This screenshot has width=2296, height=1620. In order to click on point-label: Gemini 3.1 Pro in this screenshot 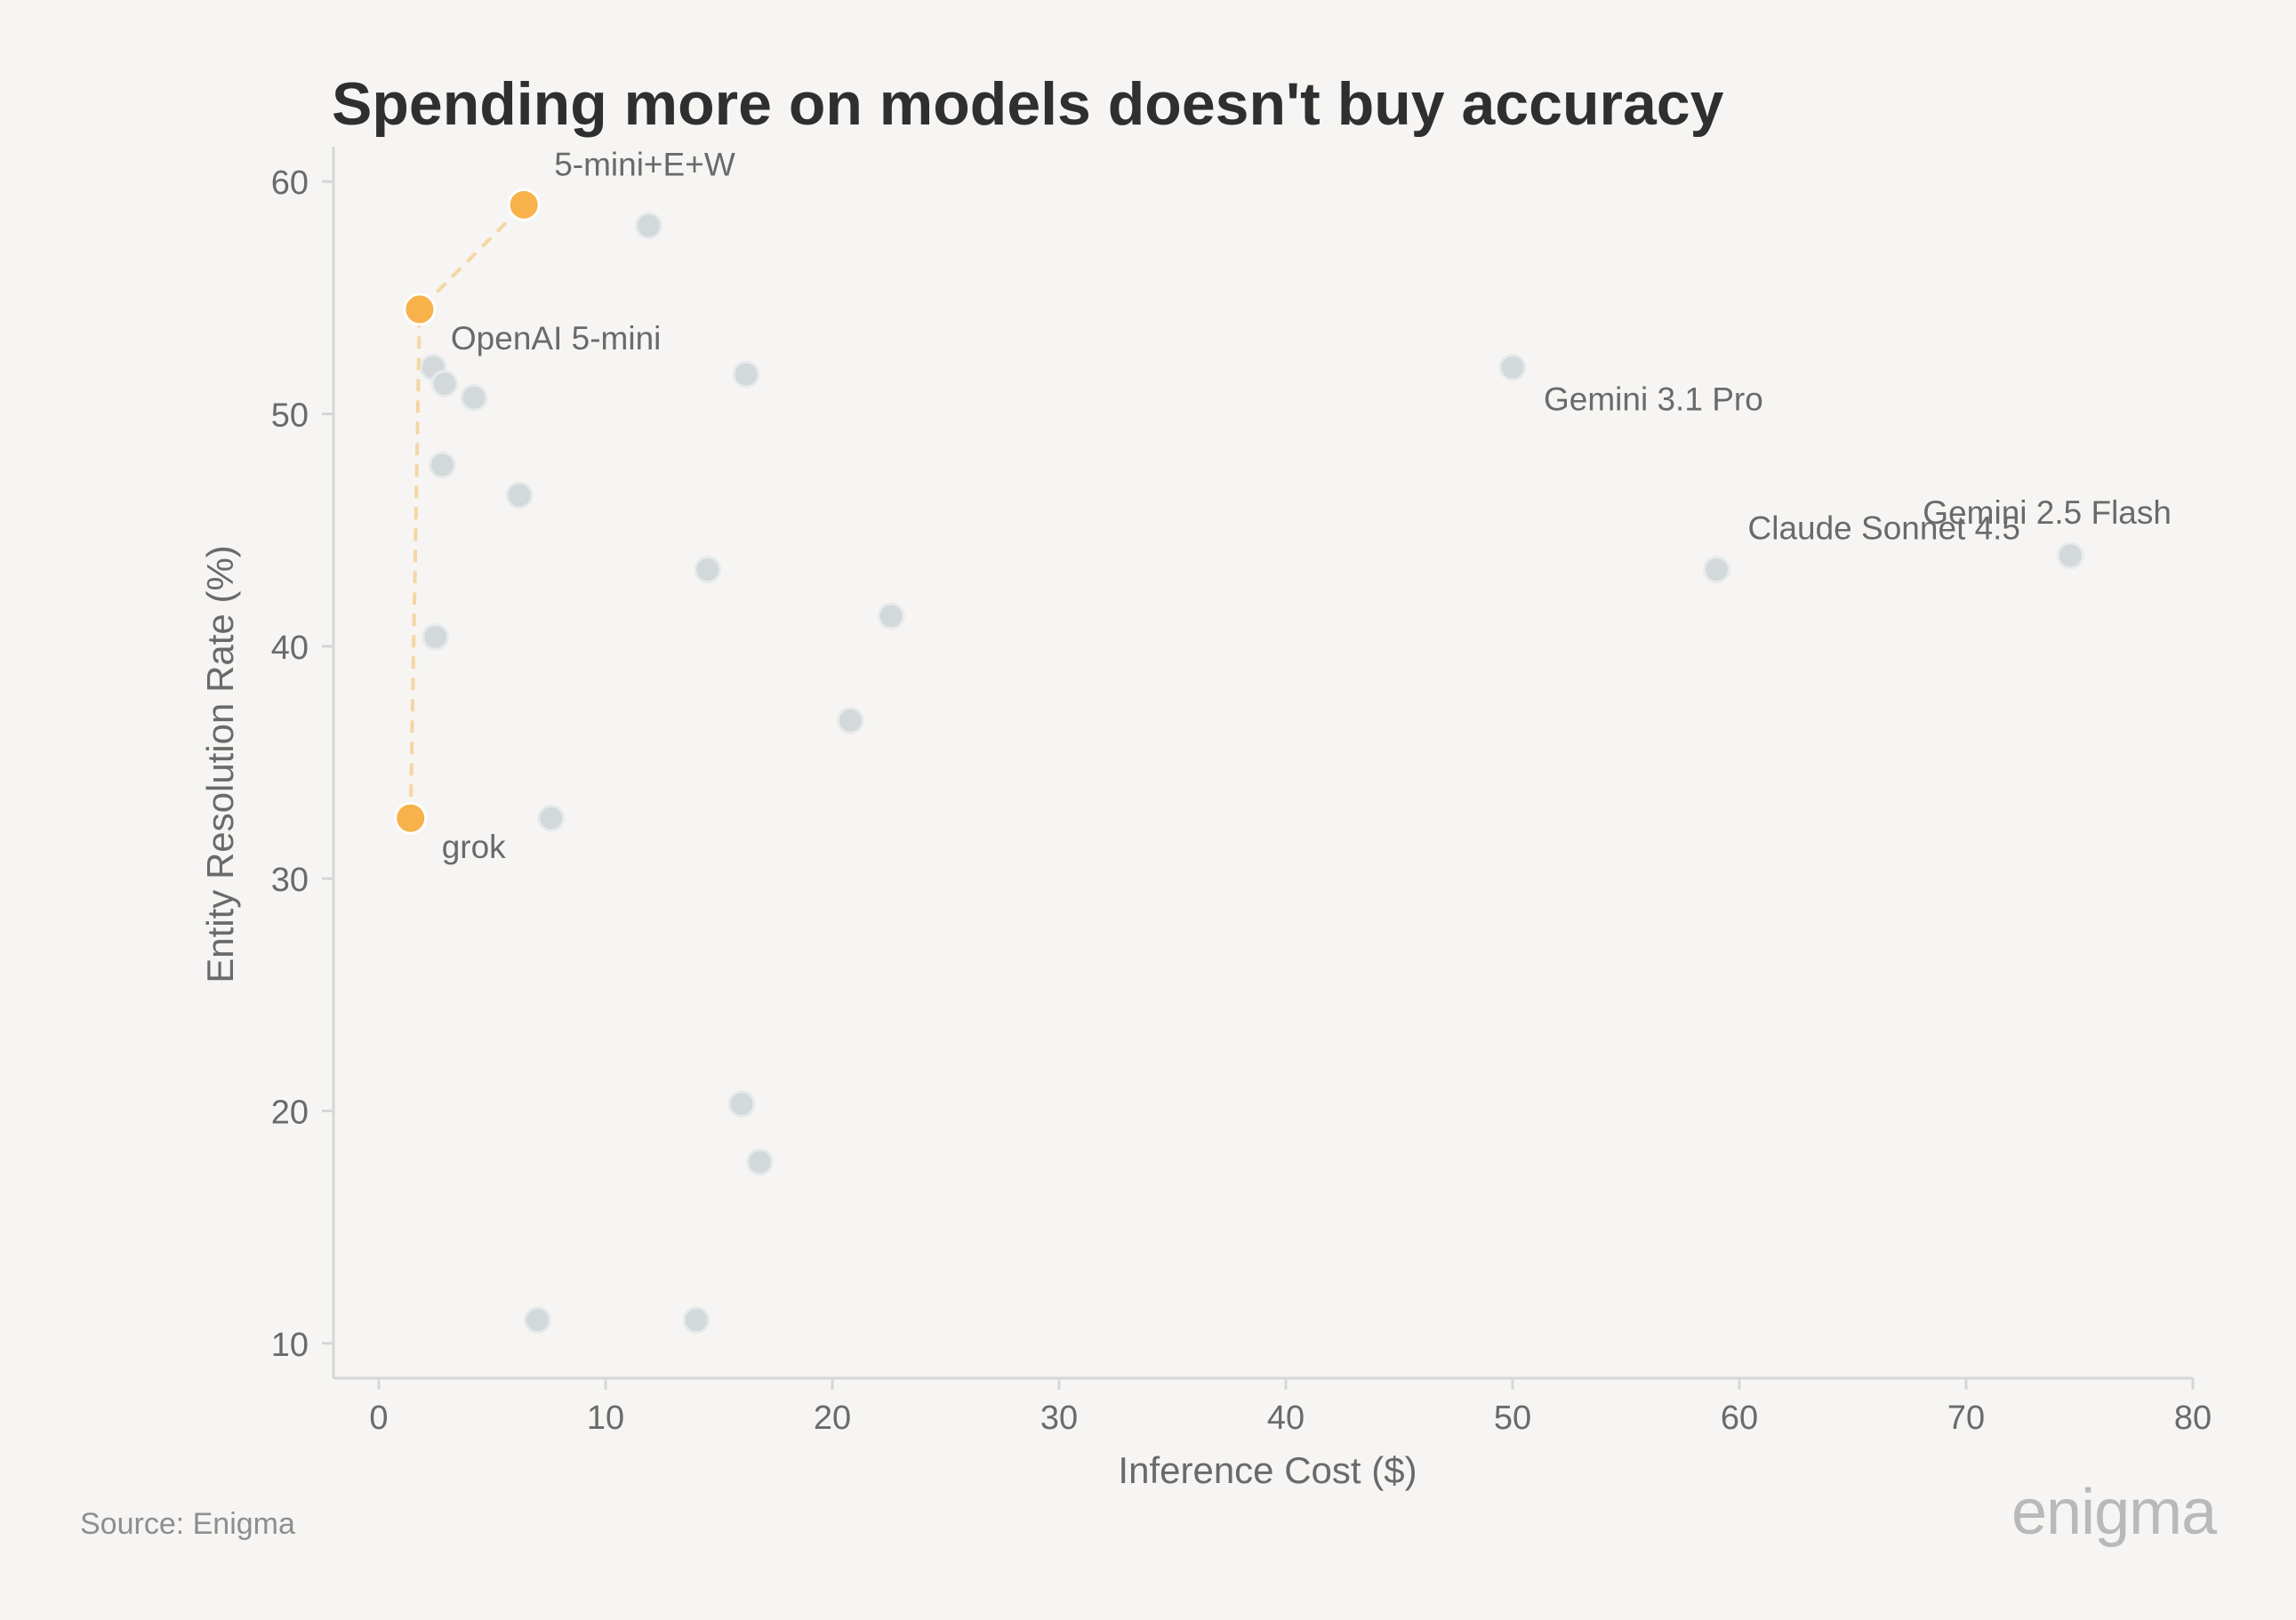, I will do `click(1653, 399)`.